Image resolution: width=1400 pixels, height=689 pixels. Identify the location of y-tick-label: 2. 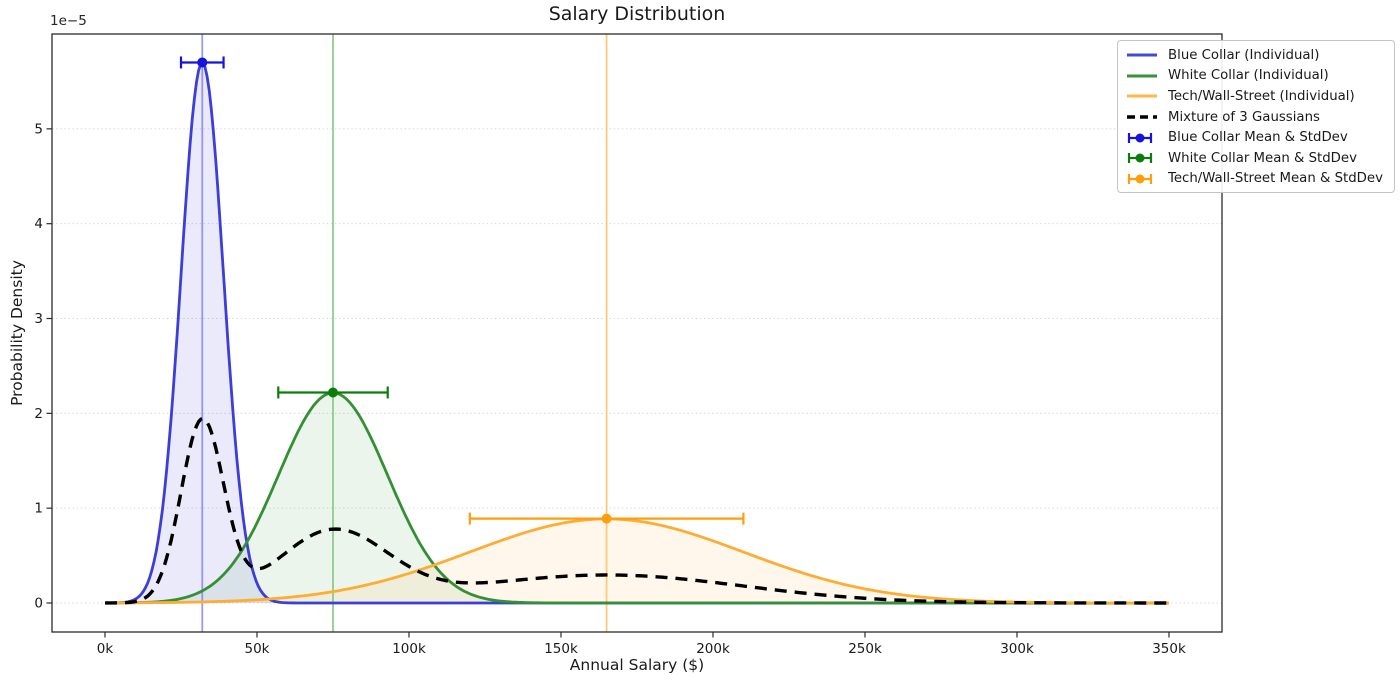
(38, 414).